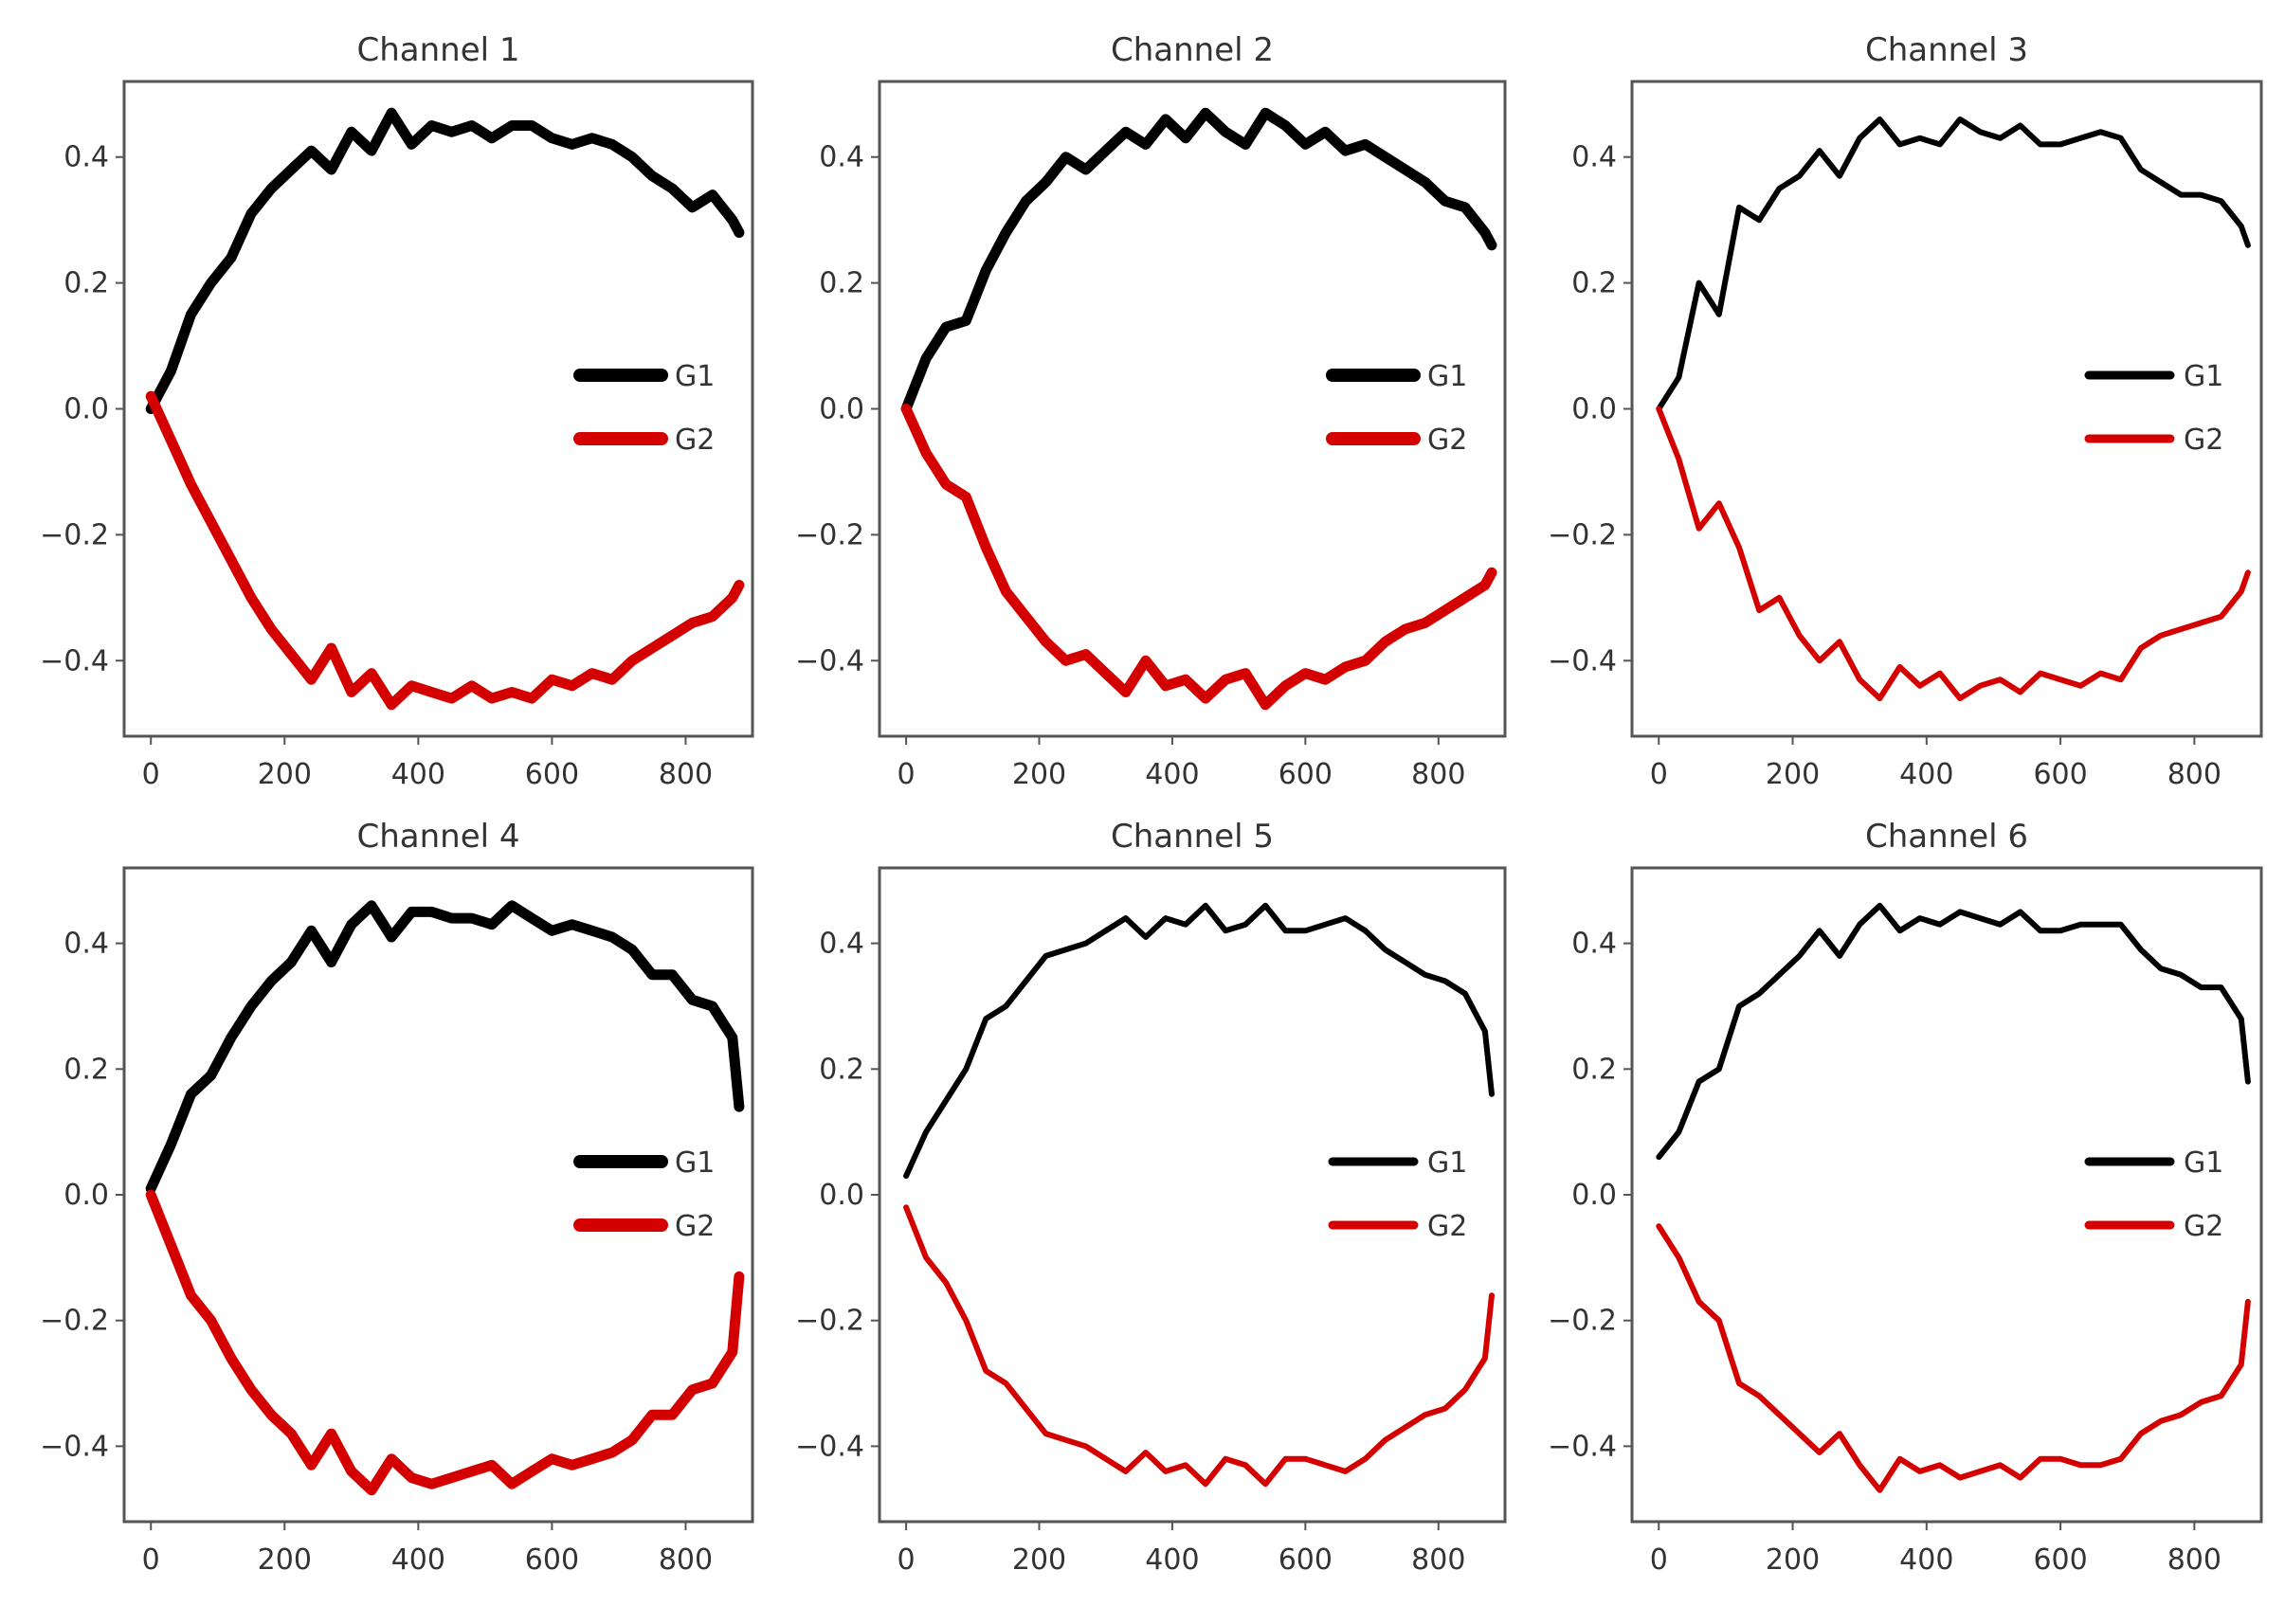 Image resolution: width=2285 pixels, height=1624 pixels. I want to click on subplot-title: Channel 2, so click(1192, 50).